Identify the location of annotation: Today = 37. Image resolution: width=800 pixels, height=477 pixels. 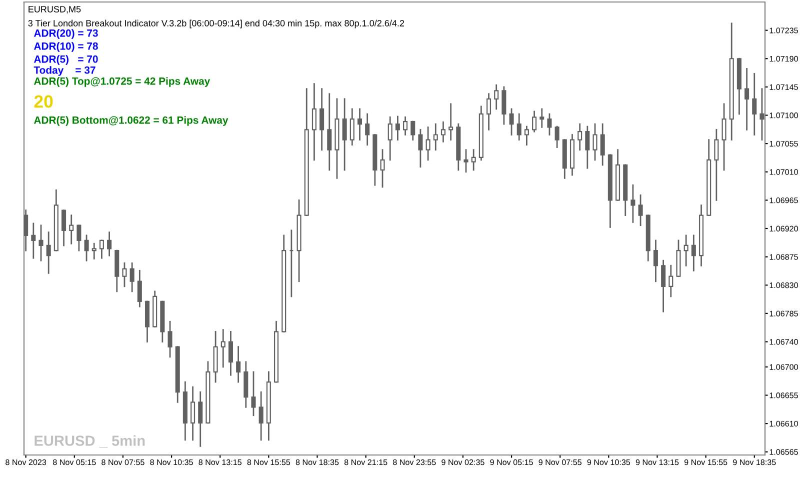
(65, 71).